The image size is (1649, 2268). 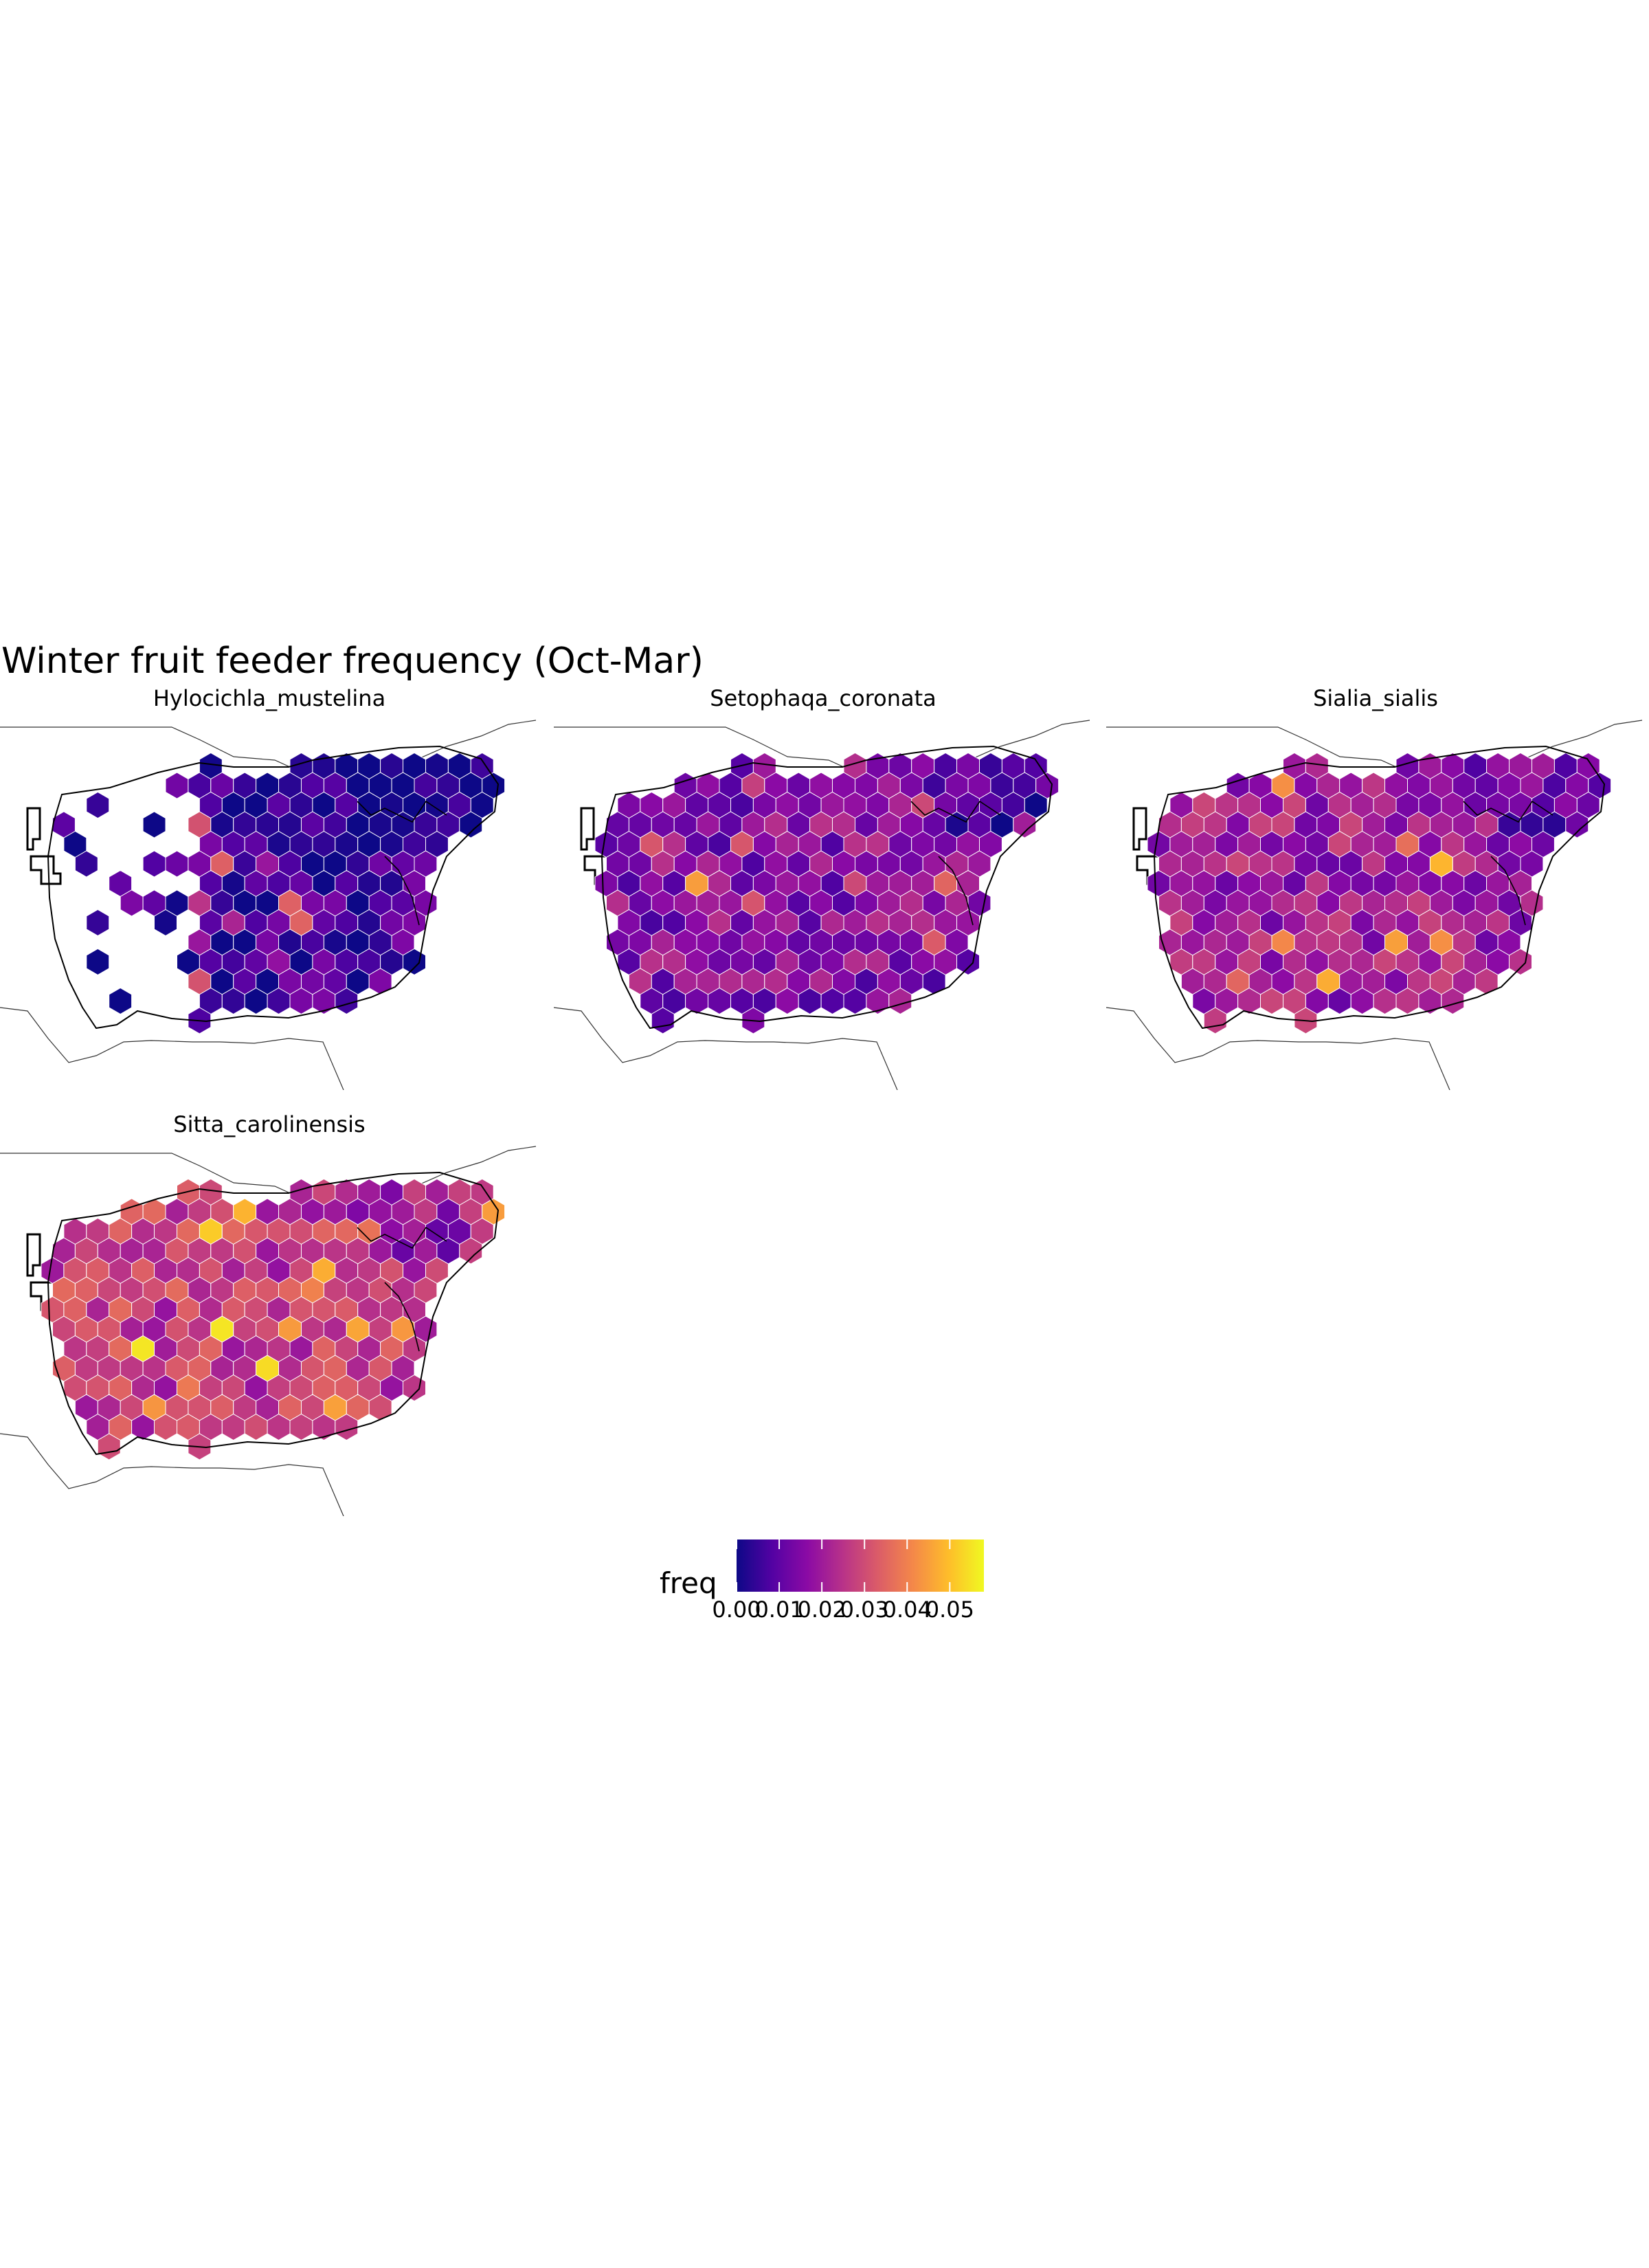 What do you see at coordinates (823, 698) in the screenshot?
I see `panel-title: Setophaqa_coronata` at bounding box center [823, 698].